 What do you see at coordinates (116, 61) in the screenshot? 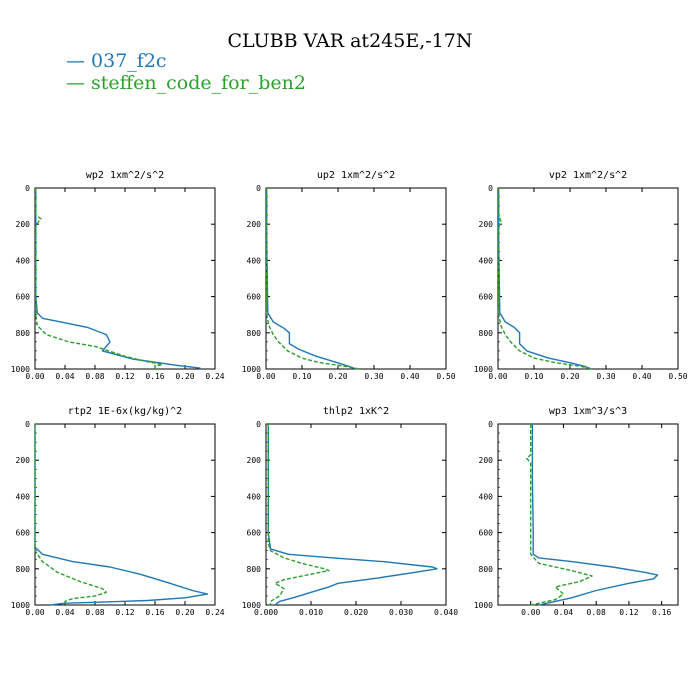
I see `legend-entry-037-f2c: — 037_f2c` at bounding box center [116, 61].